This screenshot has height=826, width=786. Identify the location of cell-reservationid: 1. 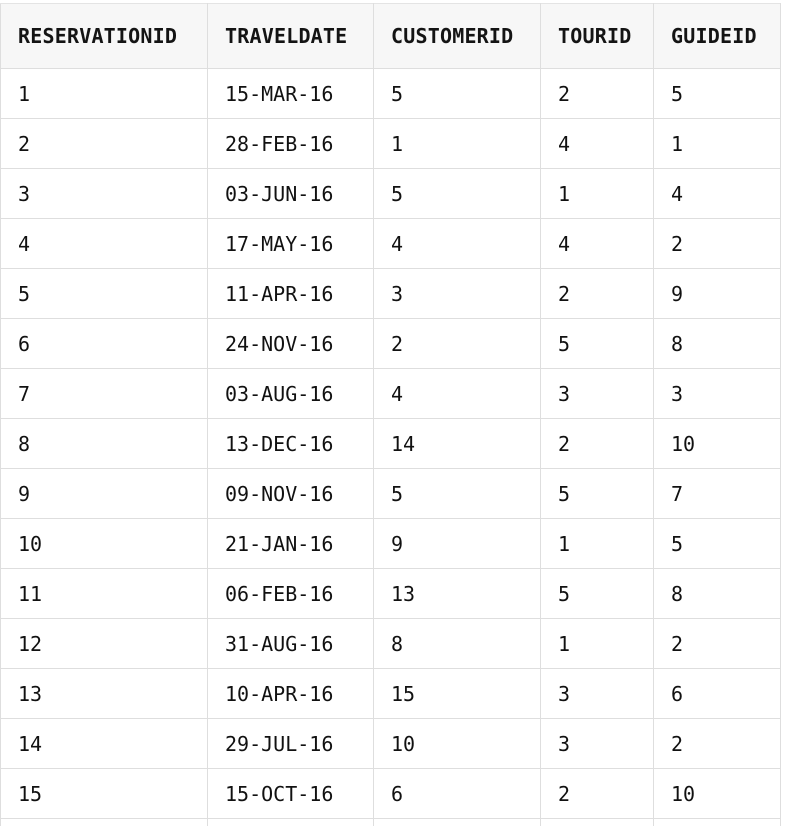
(104, 93).